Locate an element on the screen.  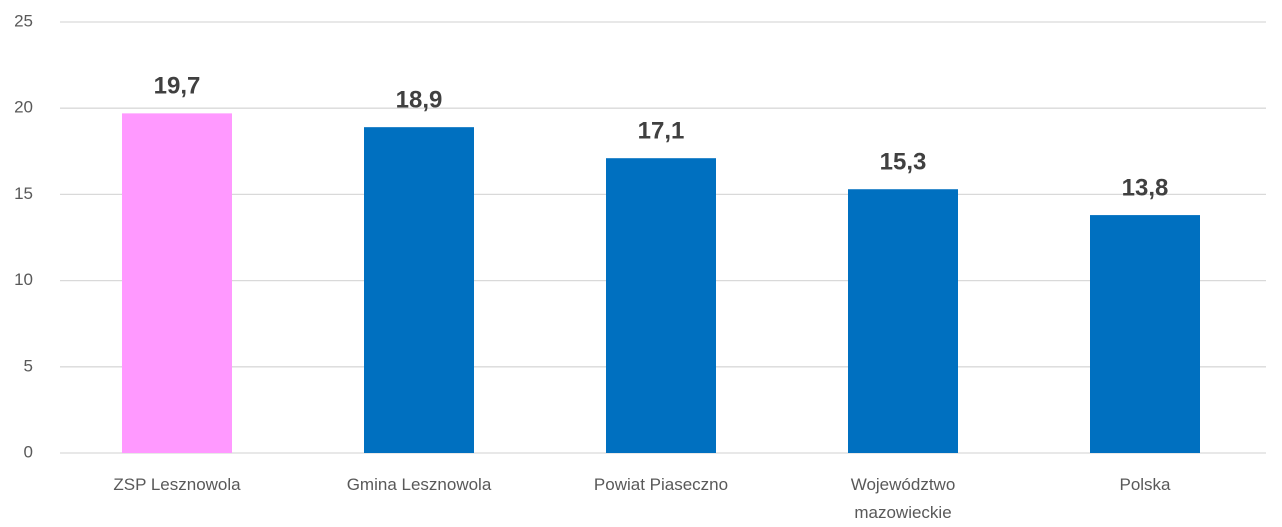
x-tick-label: Gmina Lesznowola is located at coordinates (419, 484).